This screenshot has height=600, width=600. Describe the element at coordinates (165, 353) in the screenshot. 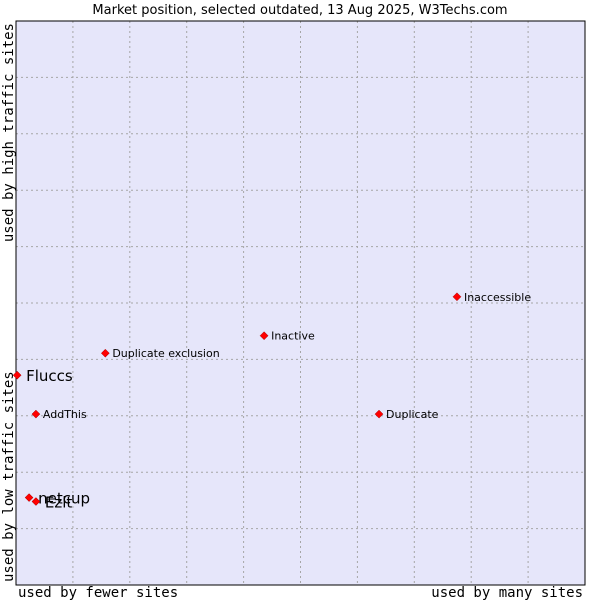

I see `data-point-label: Duplicate exclusion` at that location.